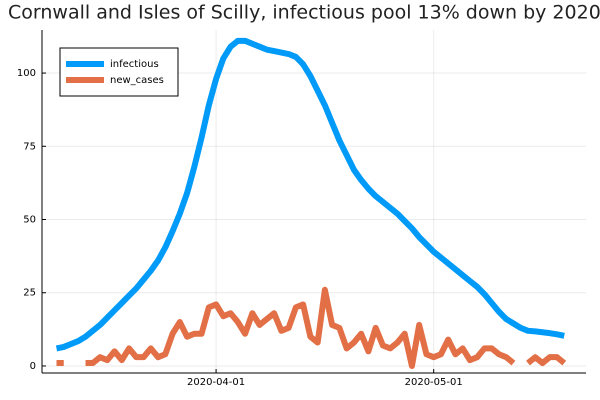  What do you see at coordinates (29, 146) in the screenshot?
I see `y-tick-label: 75` at bounding box center [29, 146].